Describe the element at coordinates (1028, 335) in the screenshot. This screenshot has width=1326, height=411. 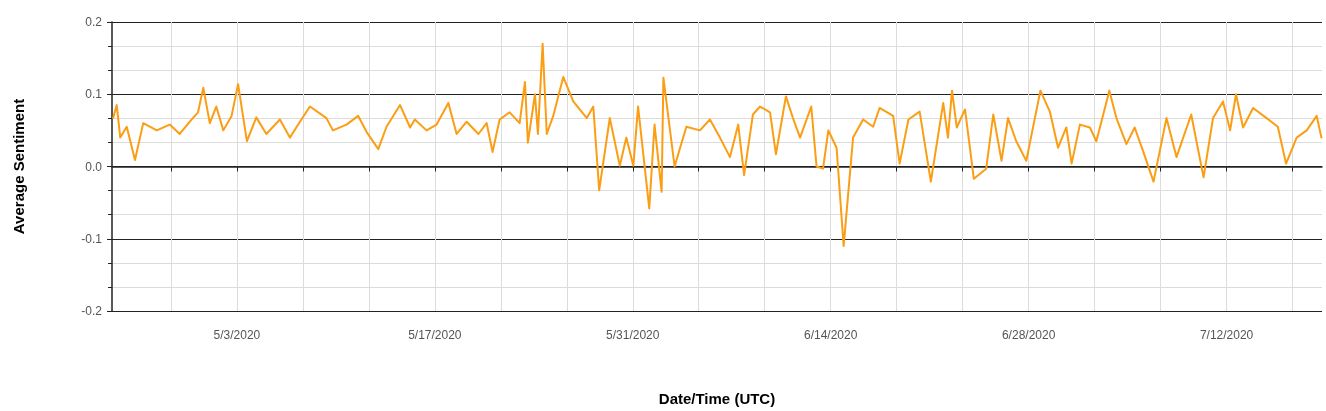
I see `x-tick-label: 6/28/2020` at that location.